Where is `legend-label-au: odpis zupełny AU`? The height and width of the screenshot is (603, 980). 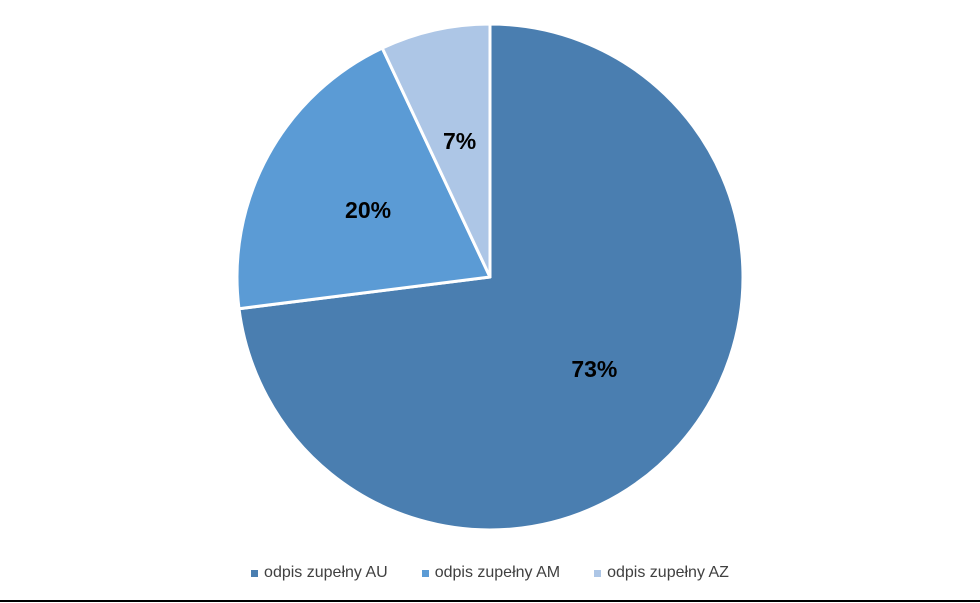 legend-label-au: odpis zupełny AU is located at coordinates (326, 572).